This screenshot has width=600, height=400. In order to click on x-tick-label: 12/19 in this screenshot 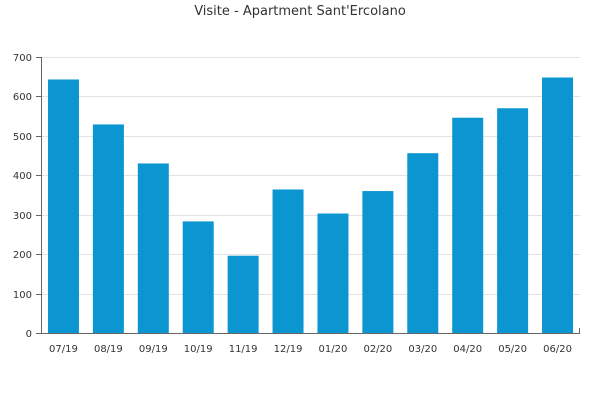, I will do `click(288, 349)`.